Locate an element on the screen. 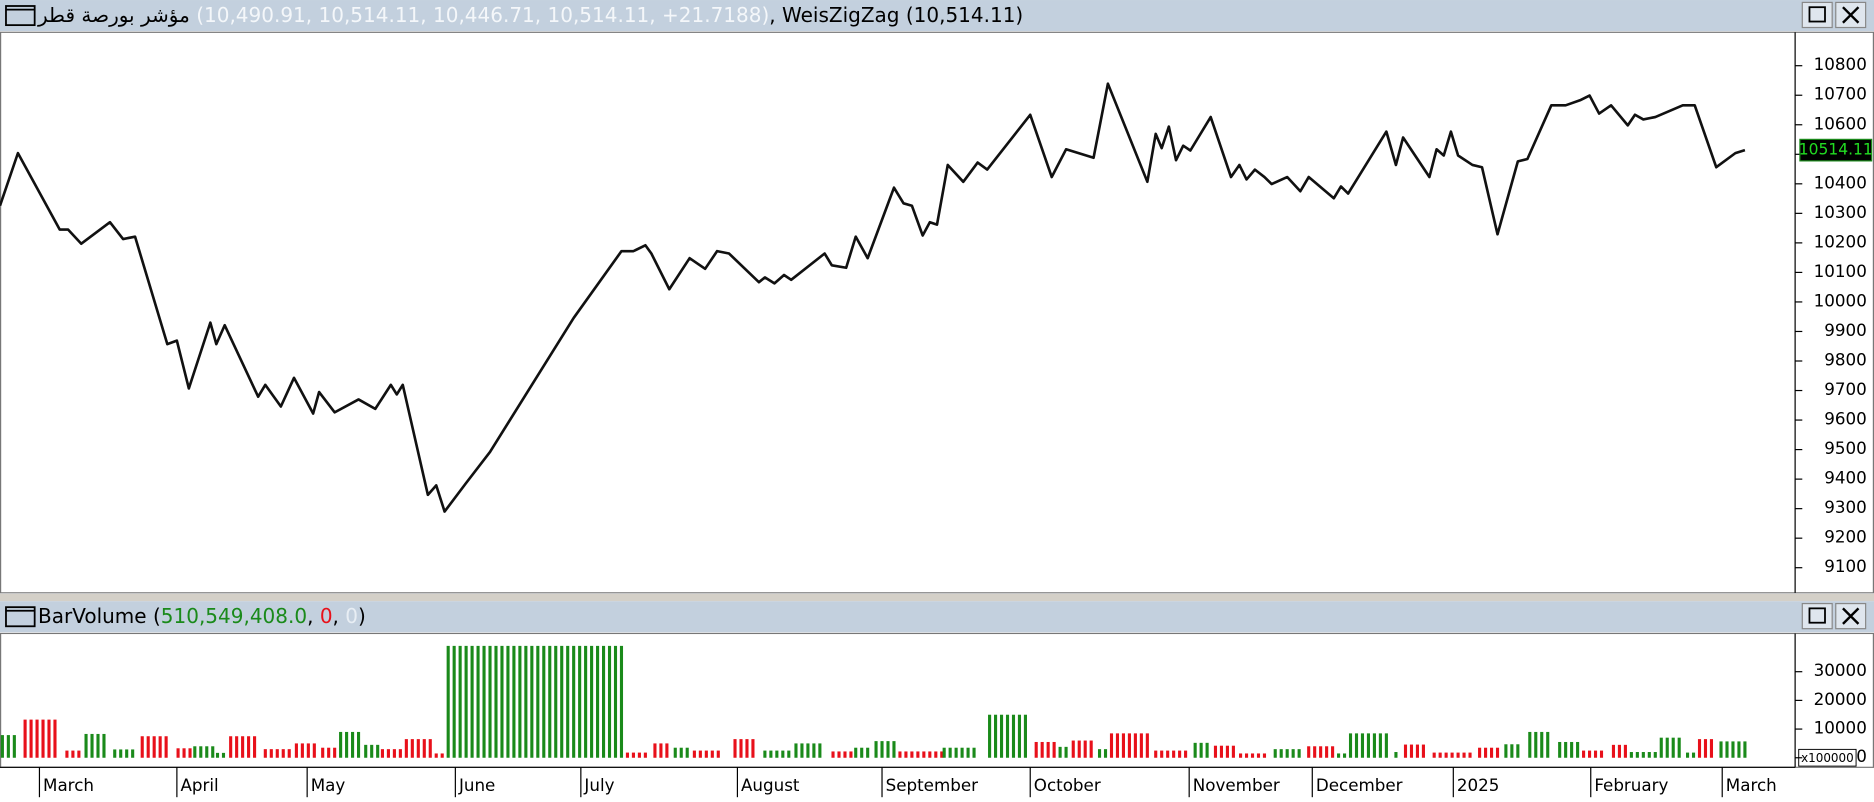 The width and height of the screenshot is (1874, 802). instrument-name: مؤشر بورصة قطر is located at coordinates (114, 15).